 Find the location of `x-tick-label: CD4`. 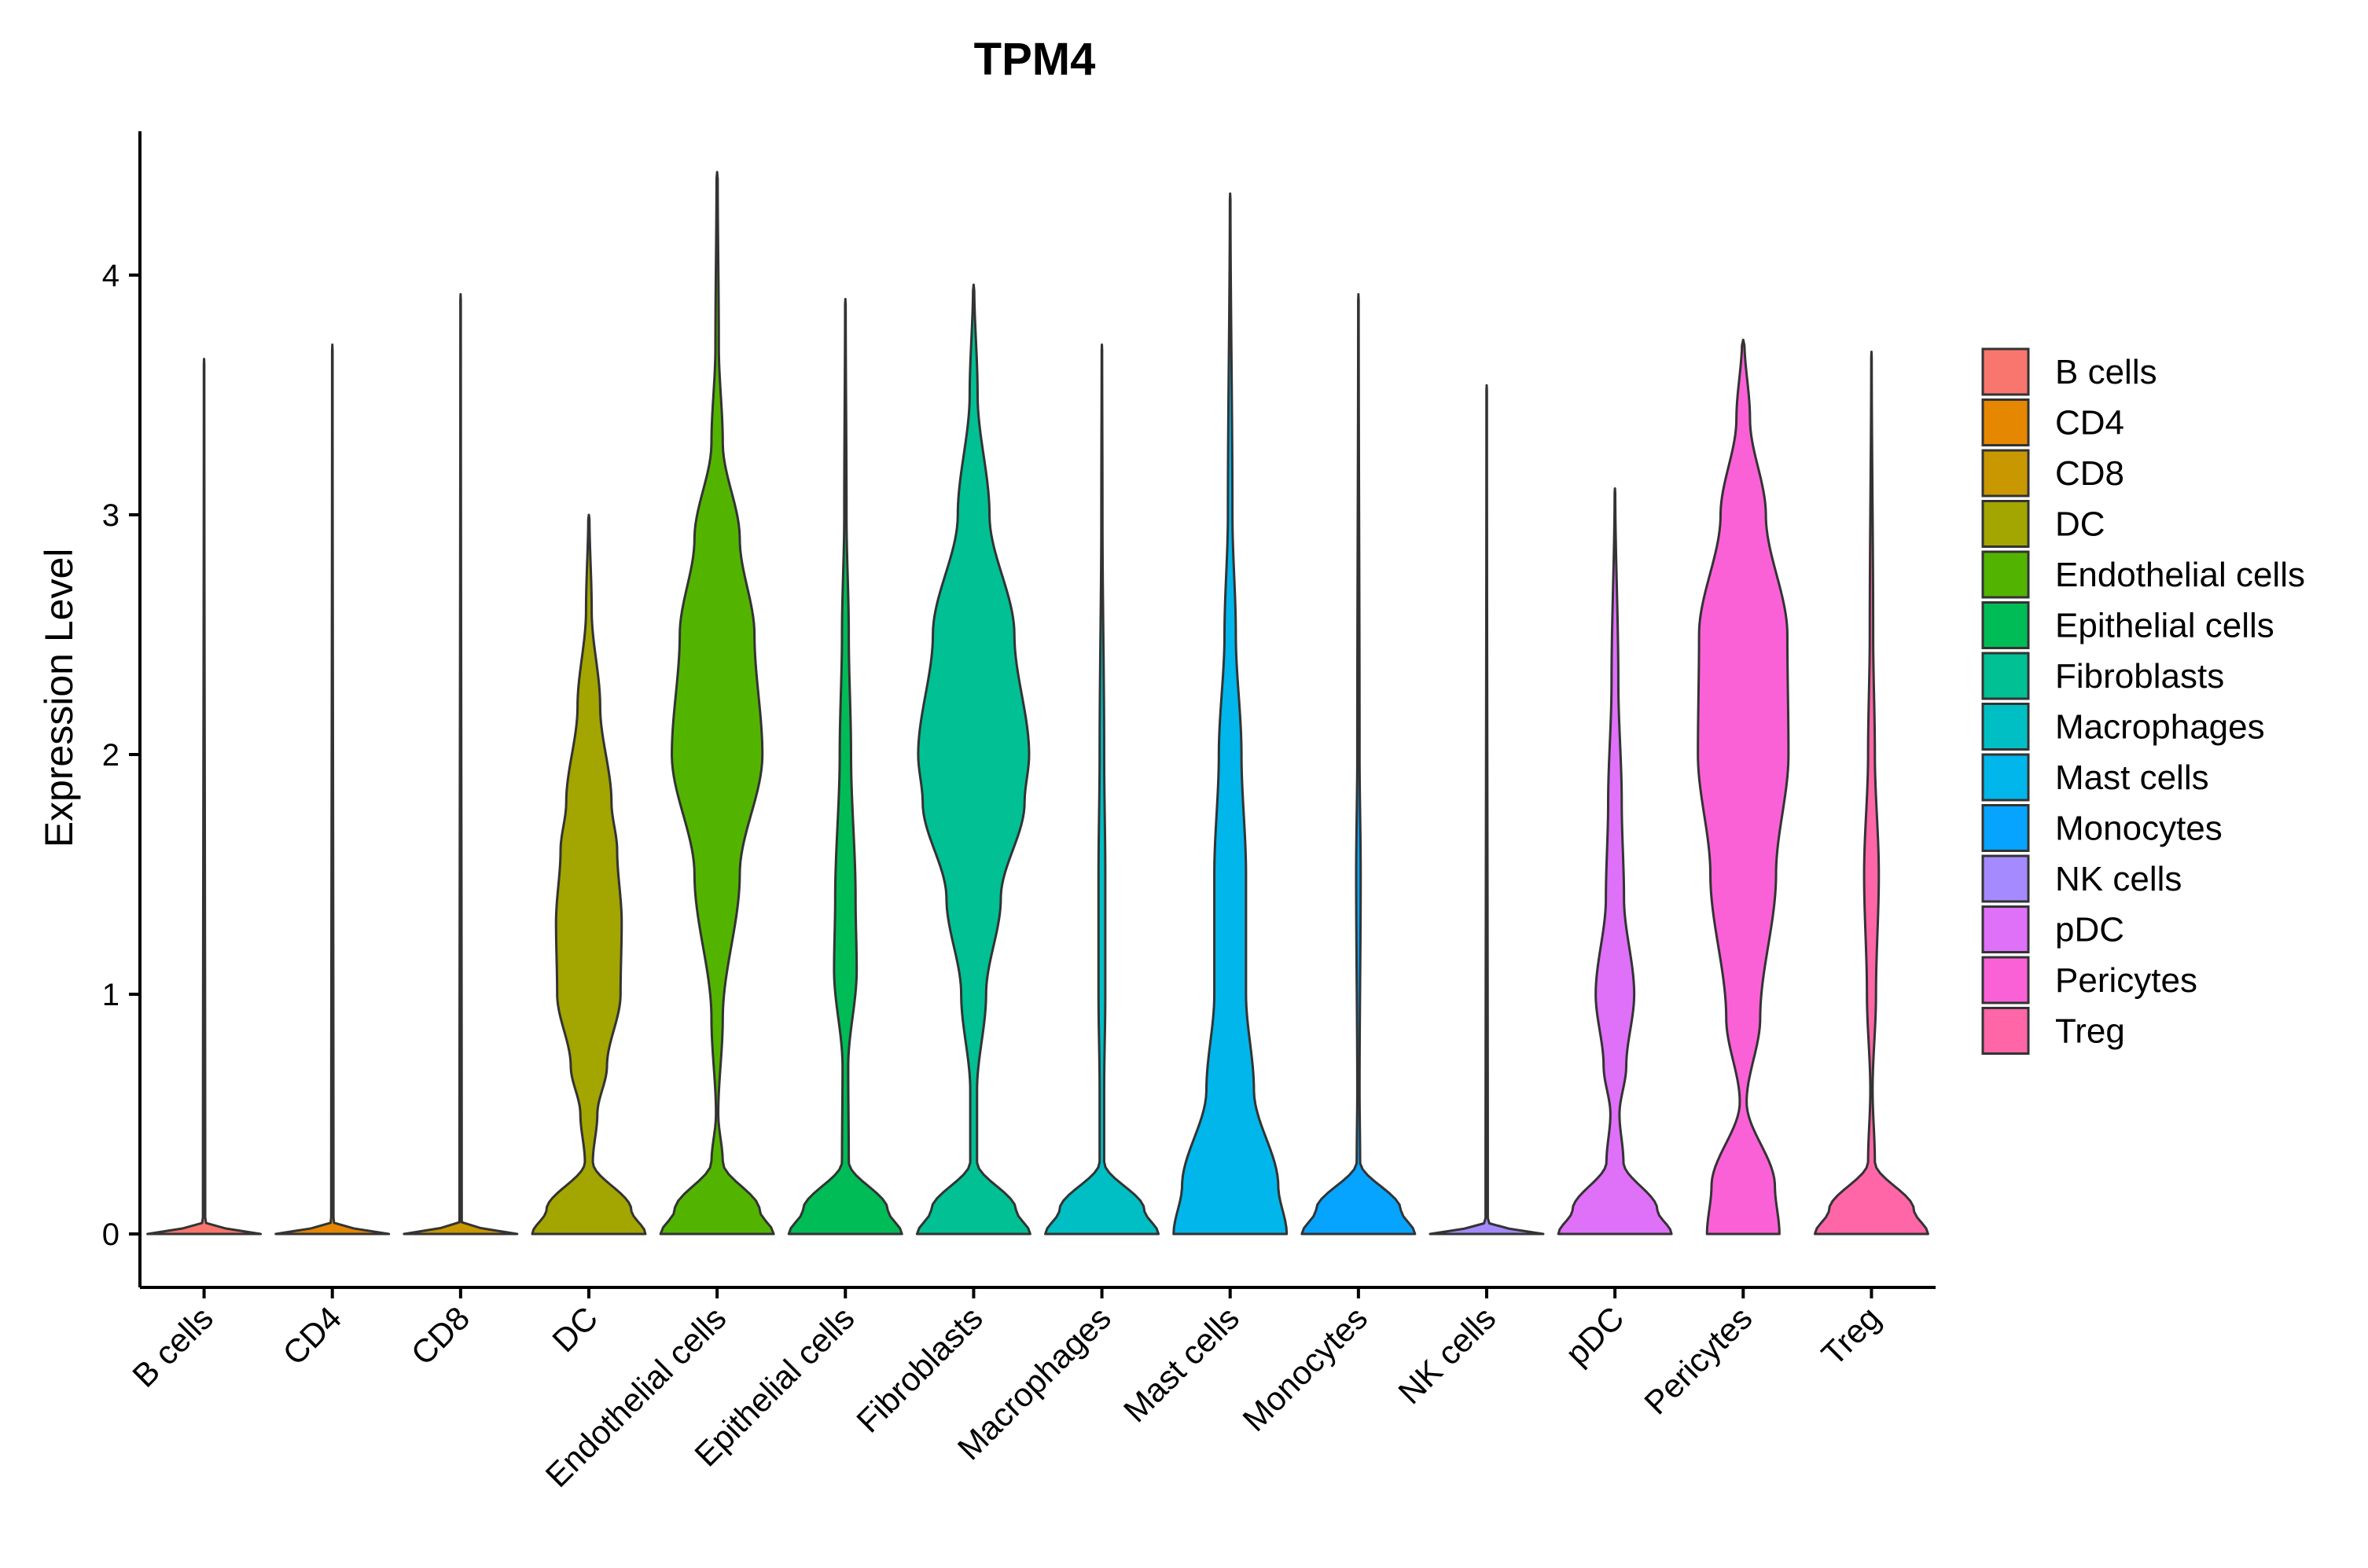

x-tick-label: CD4 is located at coordinates (311, 1335).